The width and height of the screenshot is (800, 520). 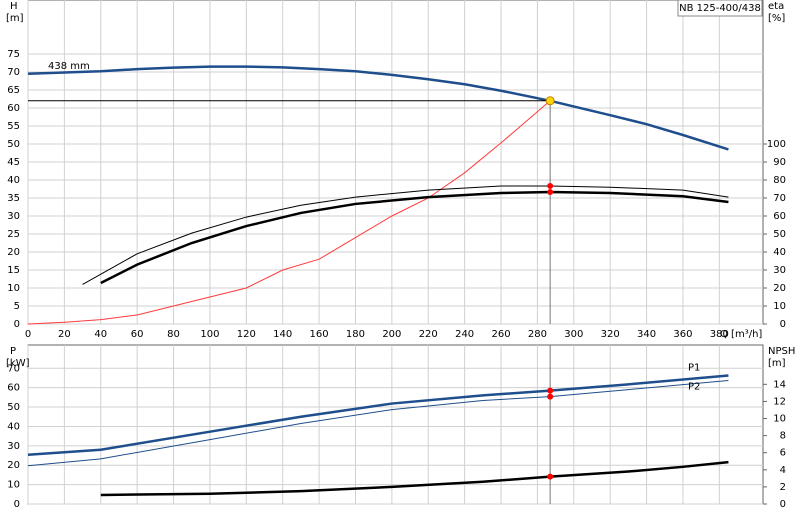 I want to click on series-label: P2, so click(x=694, y=386).